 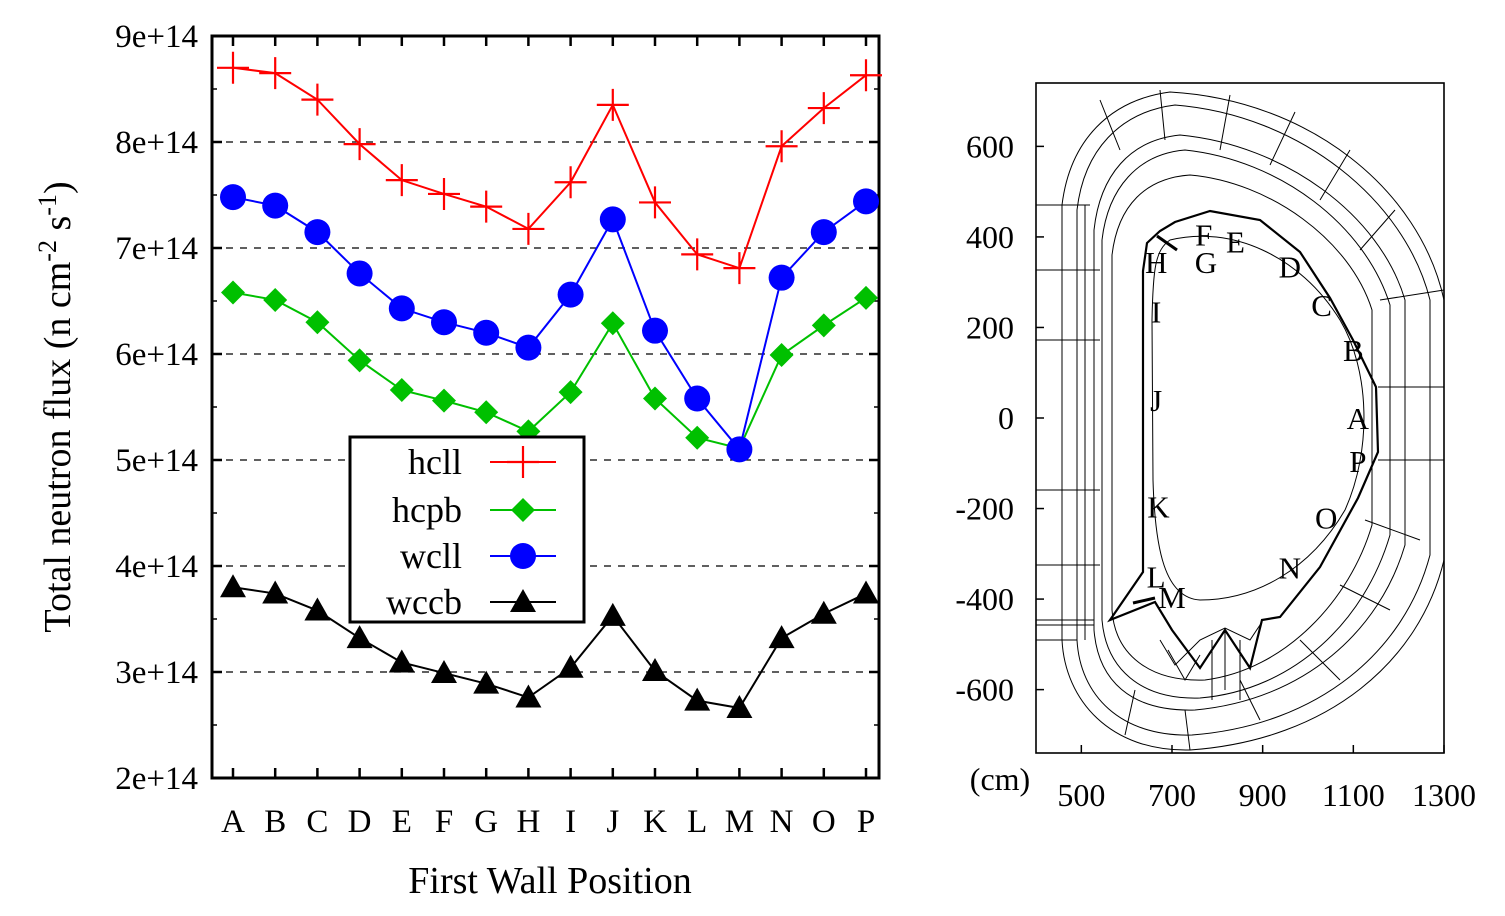 I want to click on inboard-layers, so click(x=1093, y=422).